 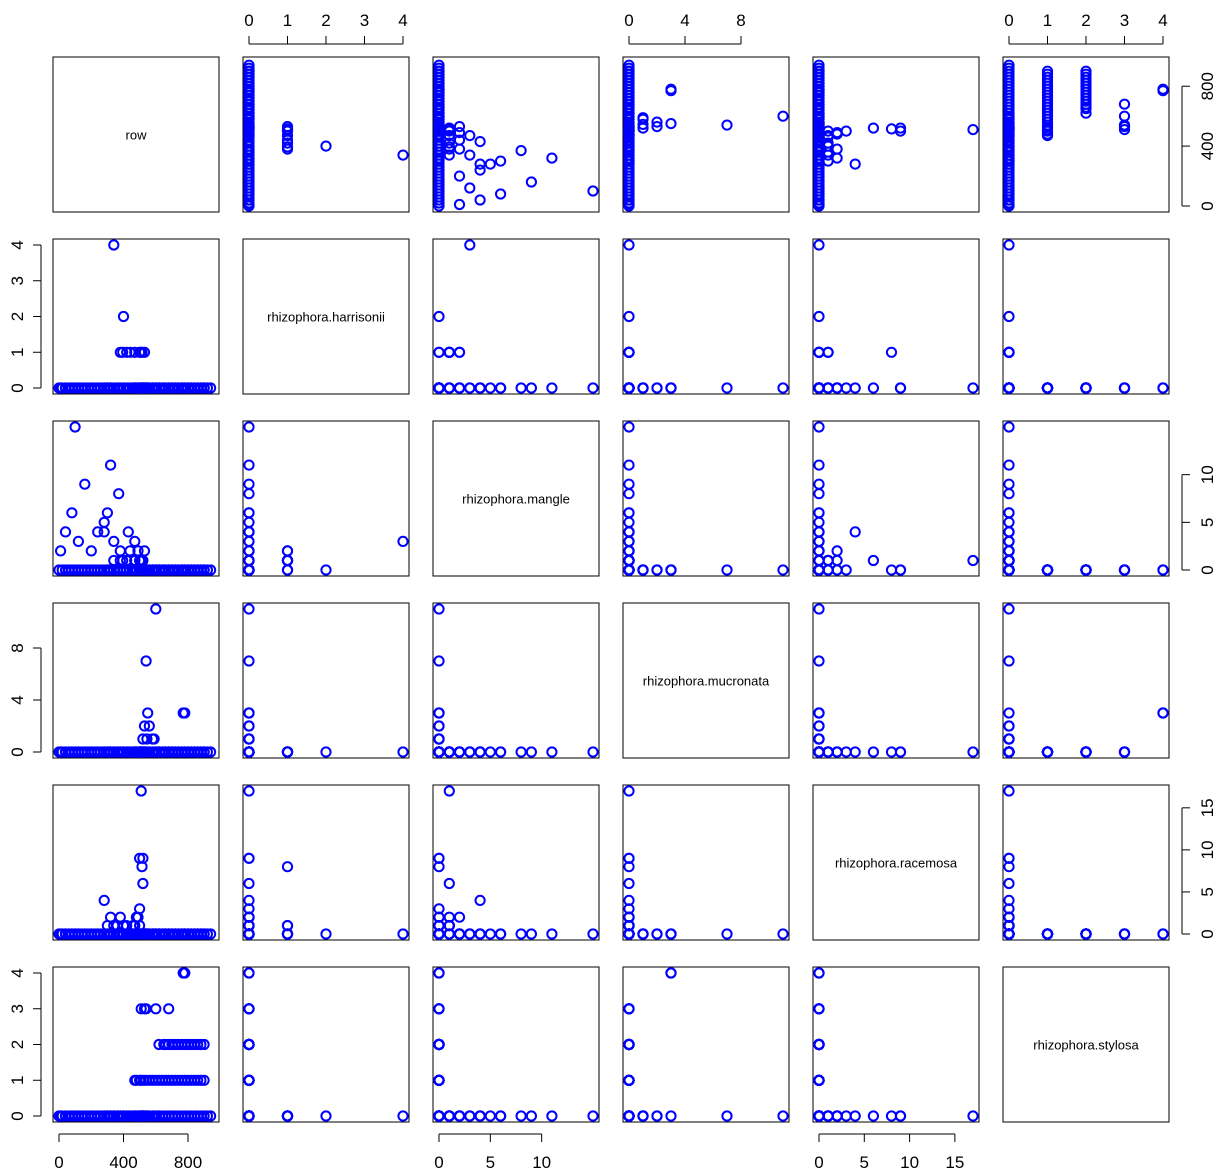 What do you see at coordinates (909, 1162) in the screenshot?
I see `tick-label: 10` at bounding box center [909, 1162].